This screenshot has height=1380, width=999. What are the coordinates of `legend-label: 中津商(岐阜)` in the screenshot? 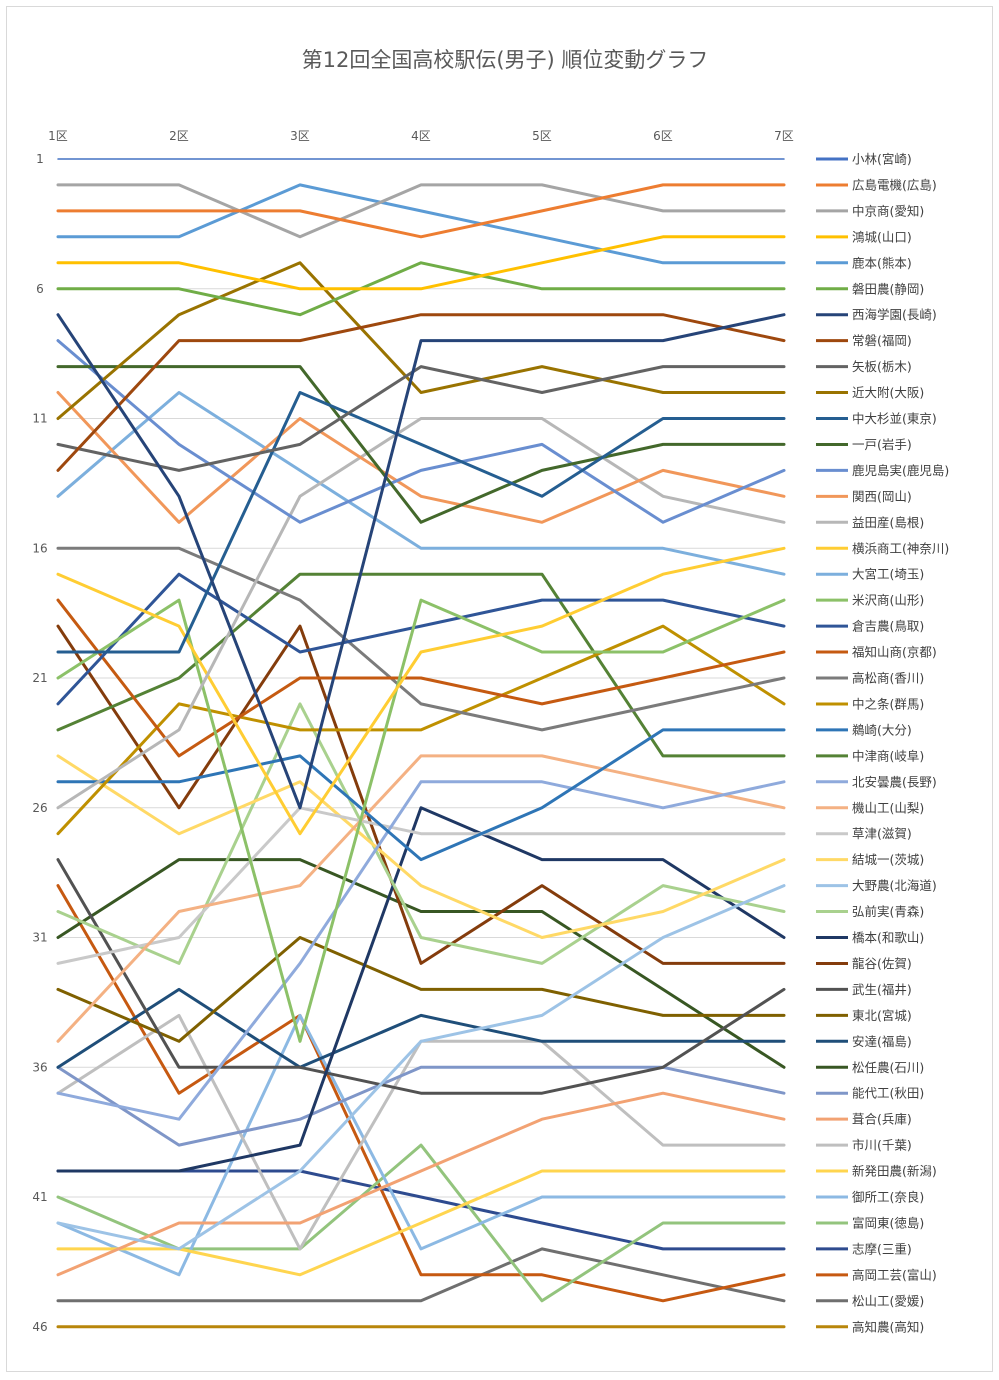 It's located at (888, 755).